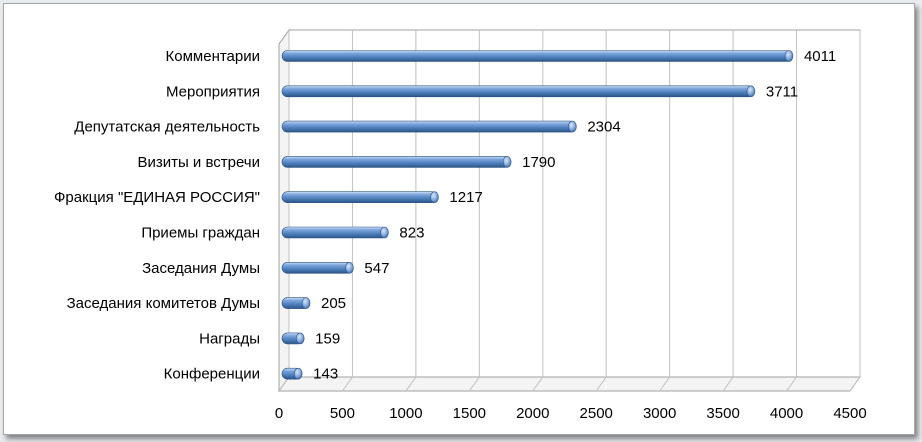 The width and height of the screenshot is (922, 442). Describe the element at coordinates (333, 303) in the screenshot. I see `data-label: 205` at that location.